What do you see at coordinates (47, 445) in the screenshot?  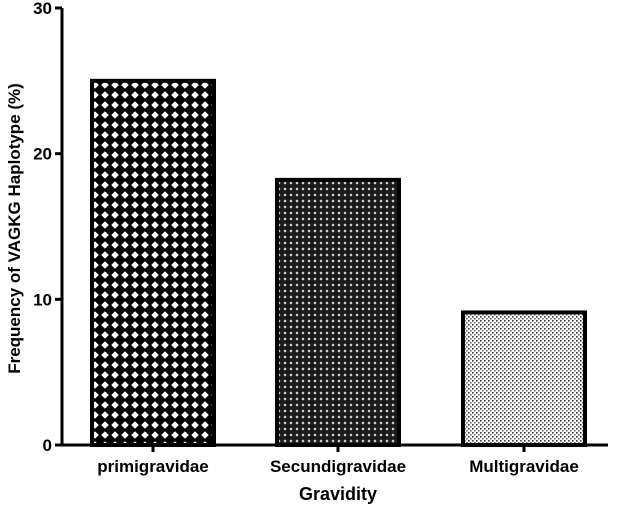 I see `y-tick-label: 0` at bounding box center [47, 445].